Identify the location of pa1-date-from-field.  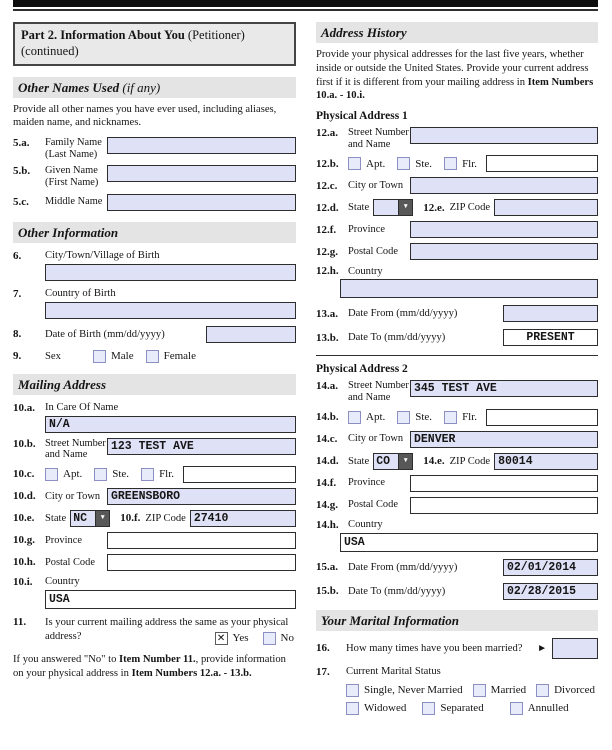
(550, 314).